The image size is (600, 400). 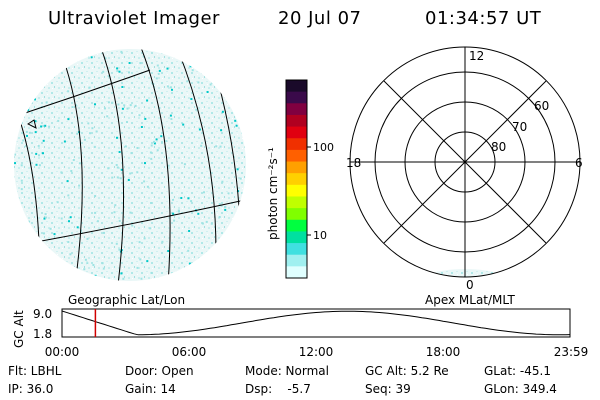 What do you see at coordinates (287, 371) in the screenshot?
I see `info-mode: Mode: Normal` at bounding box center [287, 371].